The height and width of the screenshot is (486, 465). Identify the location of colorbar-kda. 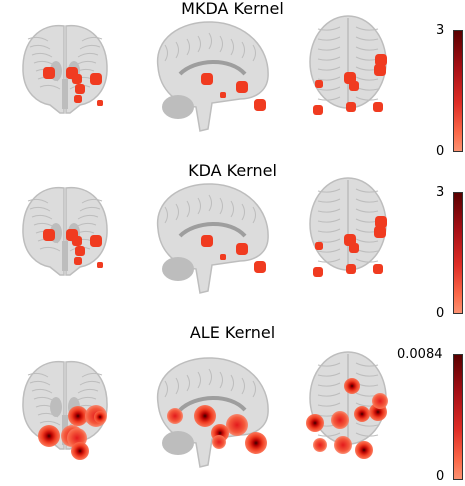
(458, 253).